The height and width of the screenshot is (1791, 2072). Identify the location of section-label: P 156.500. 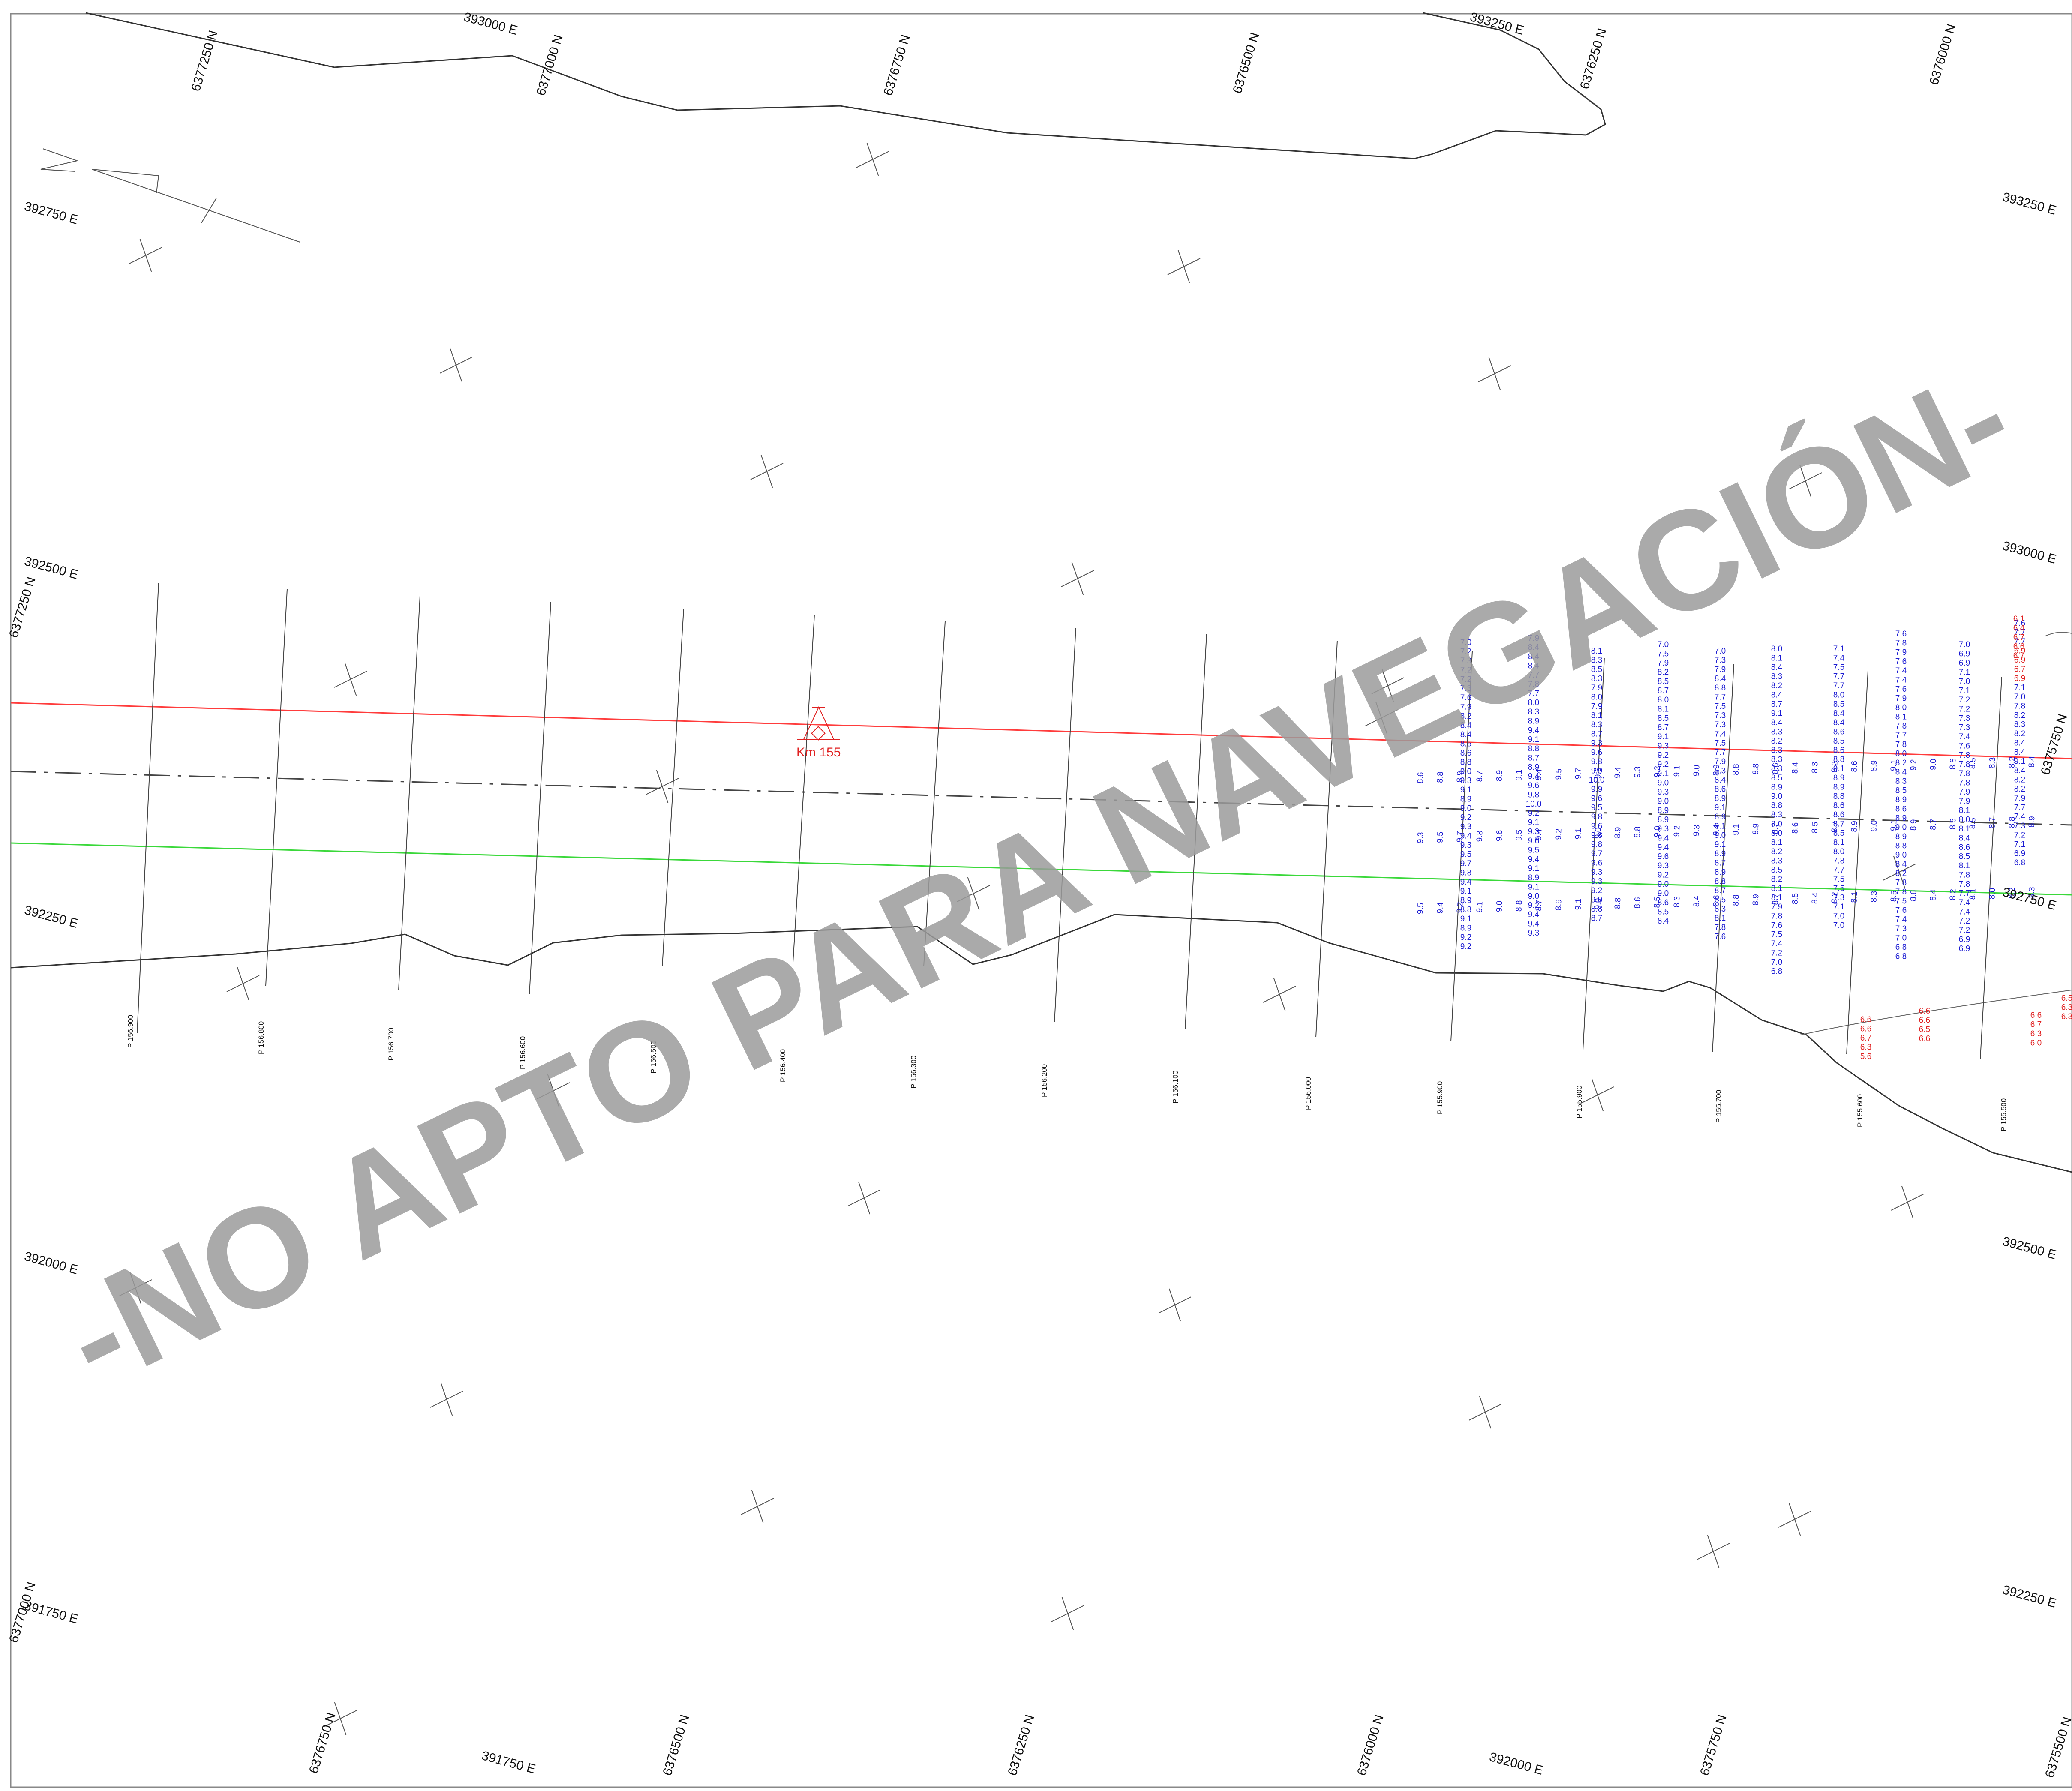
(653, 1057).